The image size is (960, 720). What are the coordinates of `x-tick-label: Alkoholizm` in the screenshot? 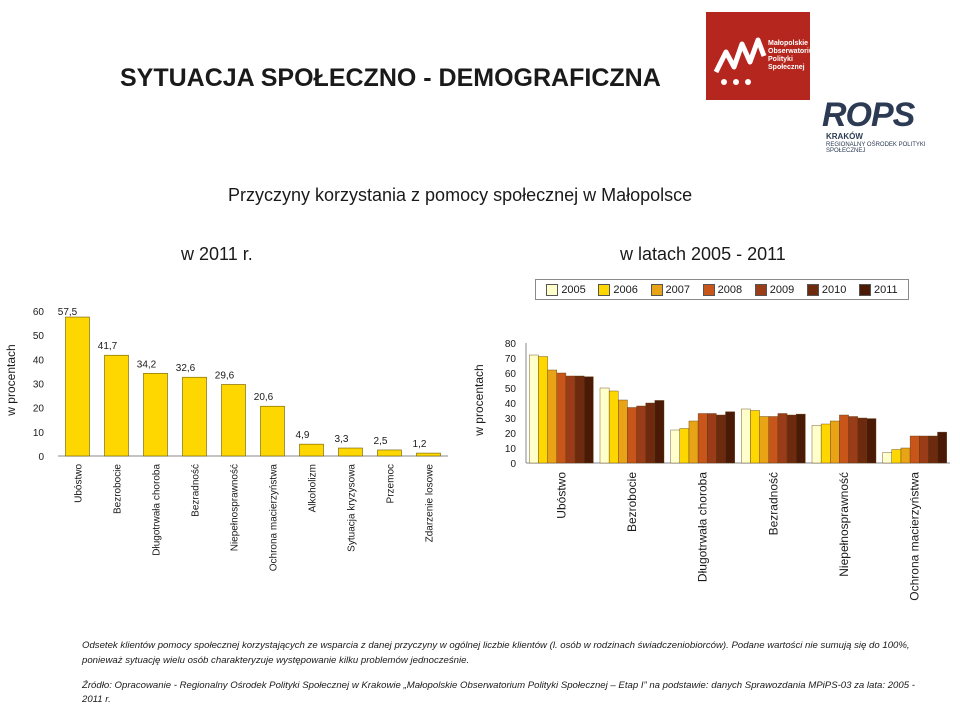 It's located at (313, 488).